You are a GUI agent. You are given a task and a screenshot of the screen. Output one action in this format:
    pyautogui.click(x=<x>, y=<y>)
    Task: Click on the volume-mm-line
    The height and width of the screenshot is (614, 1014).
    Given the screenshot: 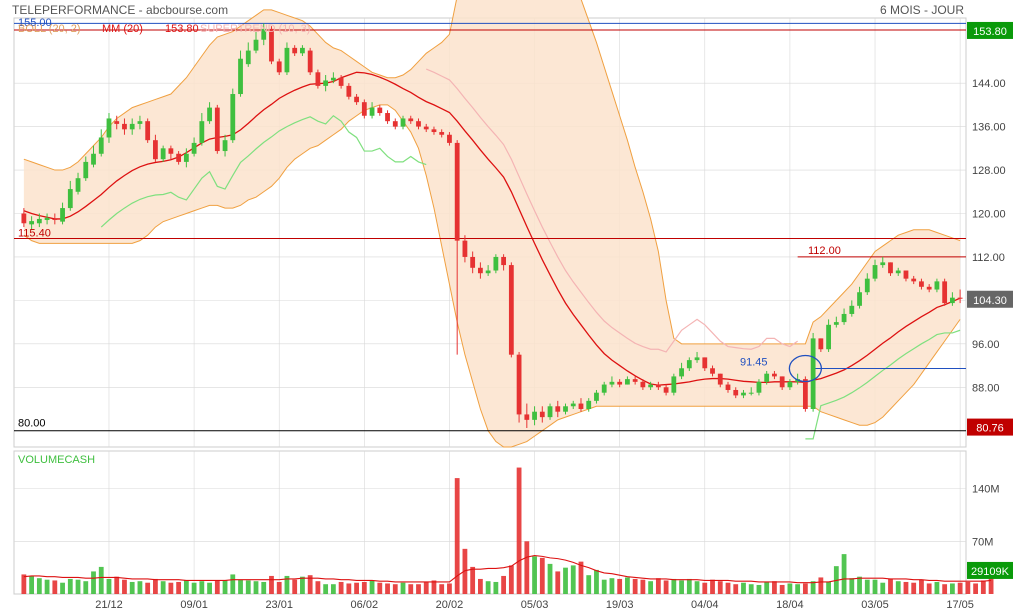 What is the action you would take?
    pyautogui.click(x=507, y=569)
    